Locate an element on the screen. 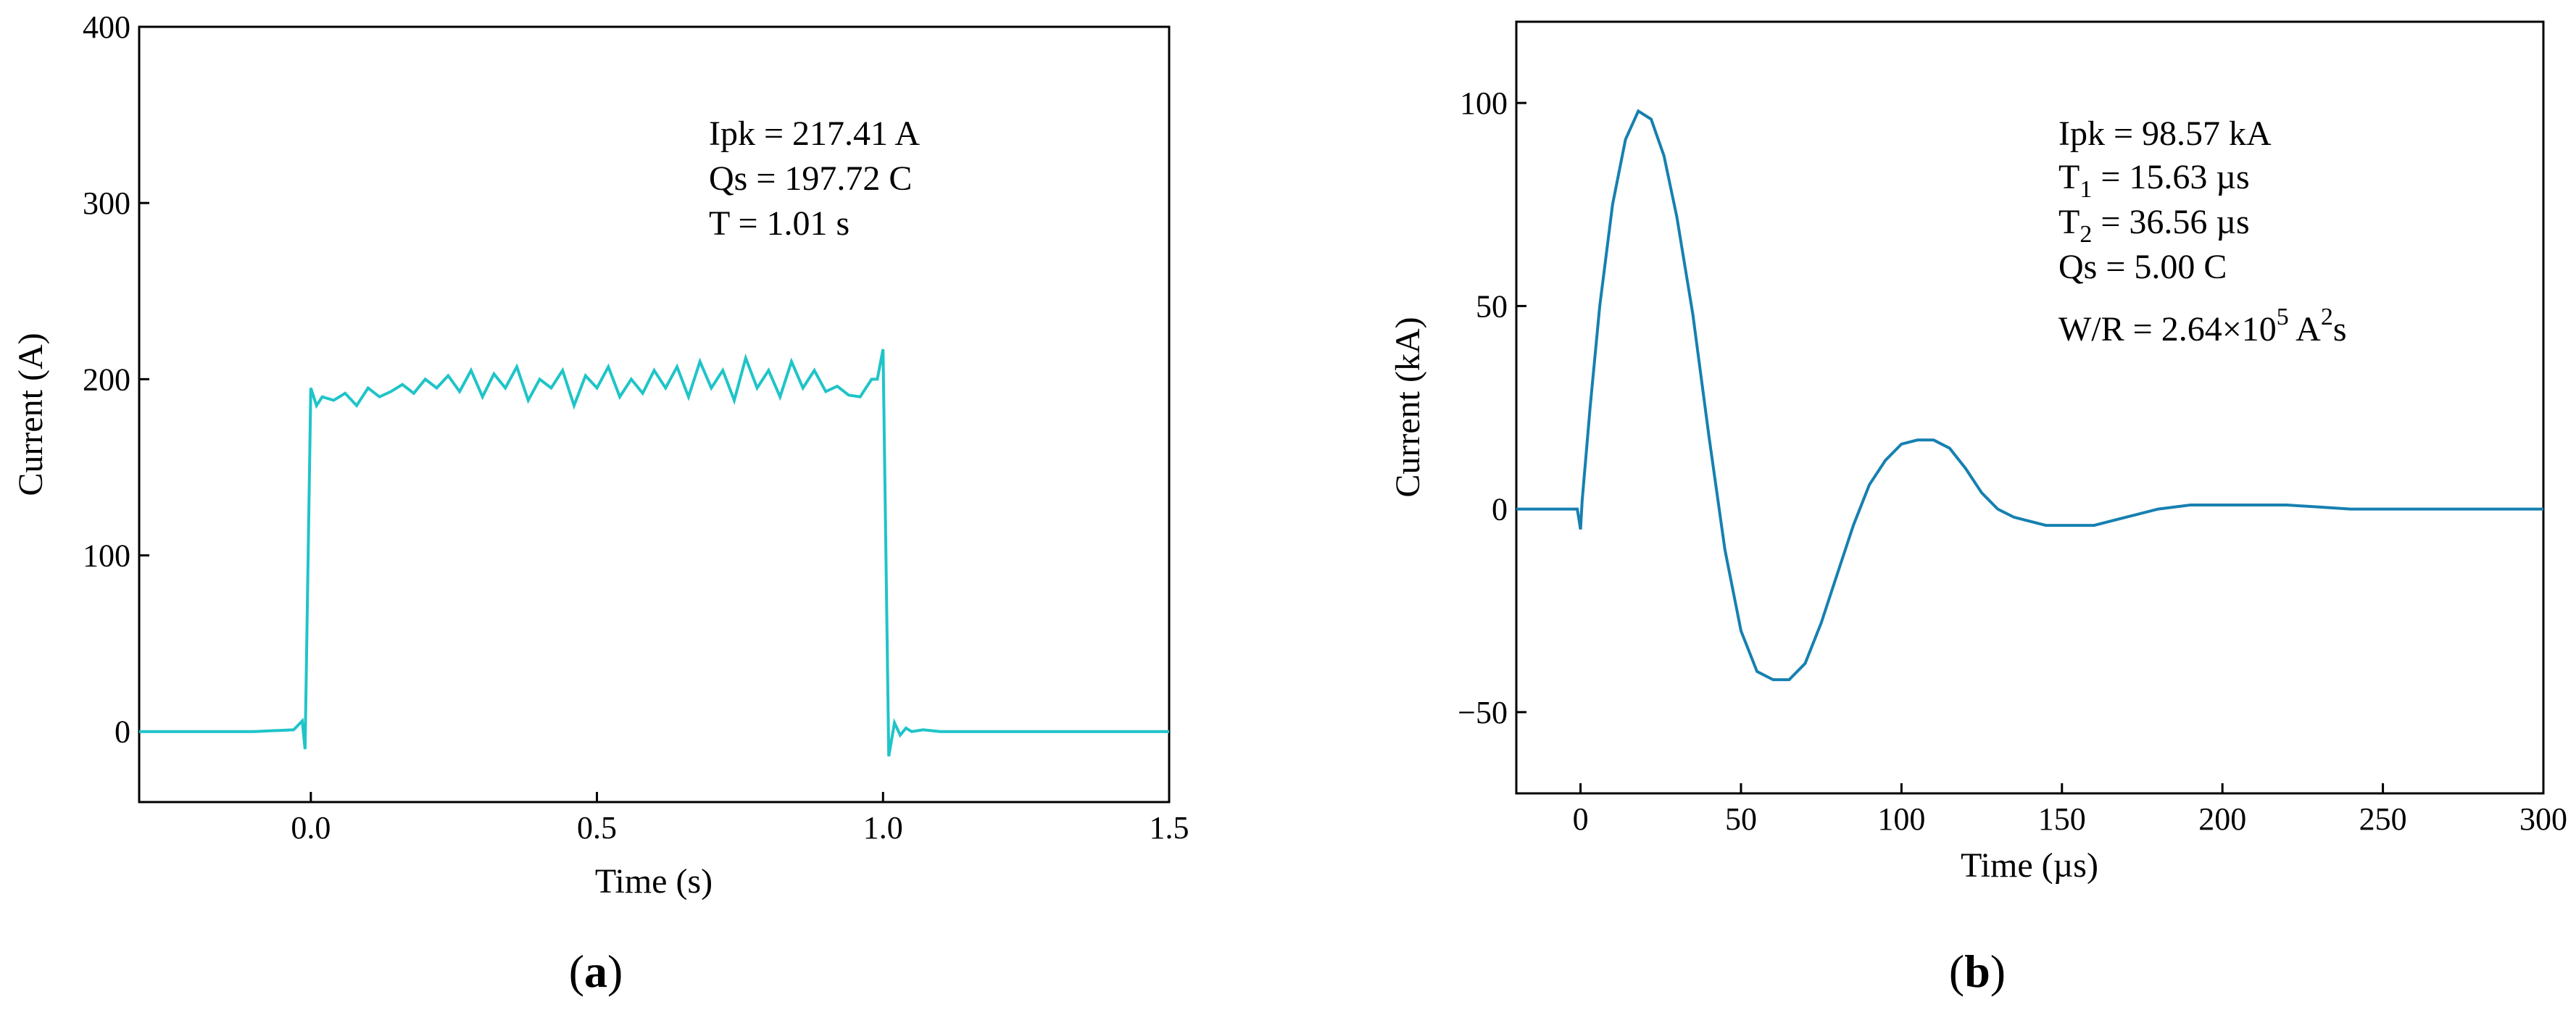 The image size is (2576, 1010). chart-a-panel-letter: a is located at coordinates (595, 971).